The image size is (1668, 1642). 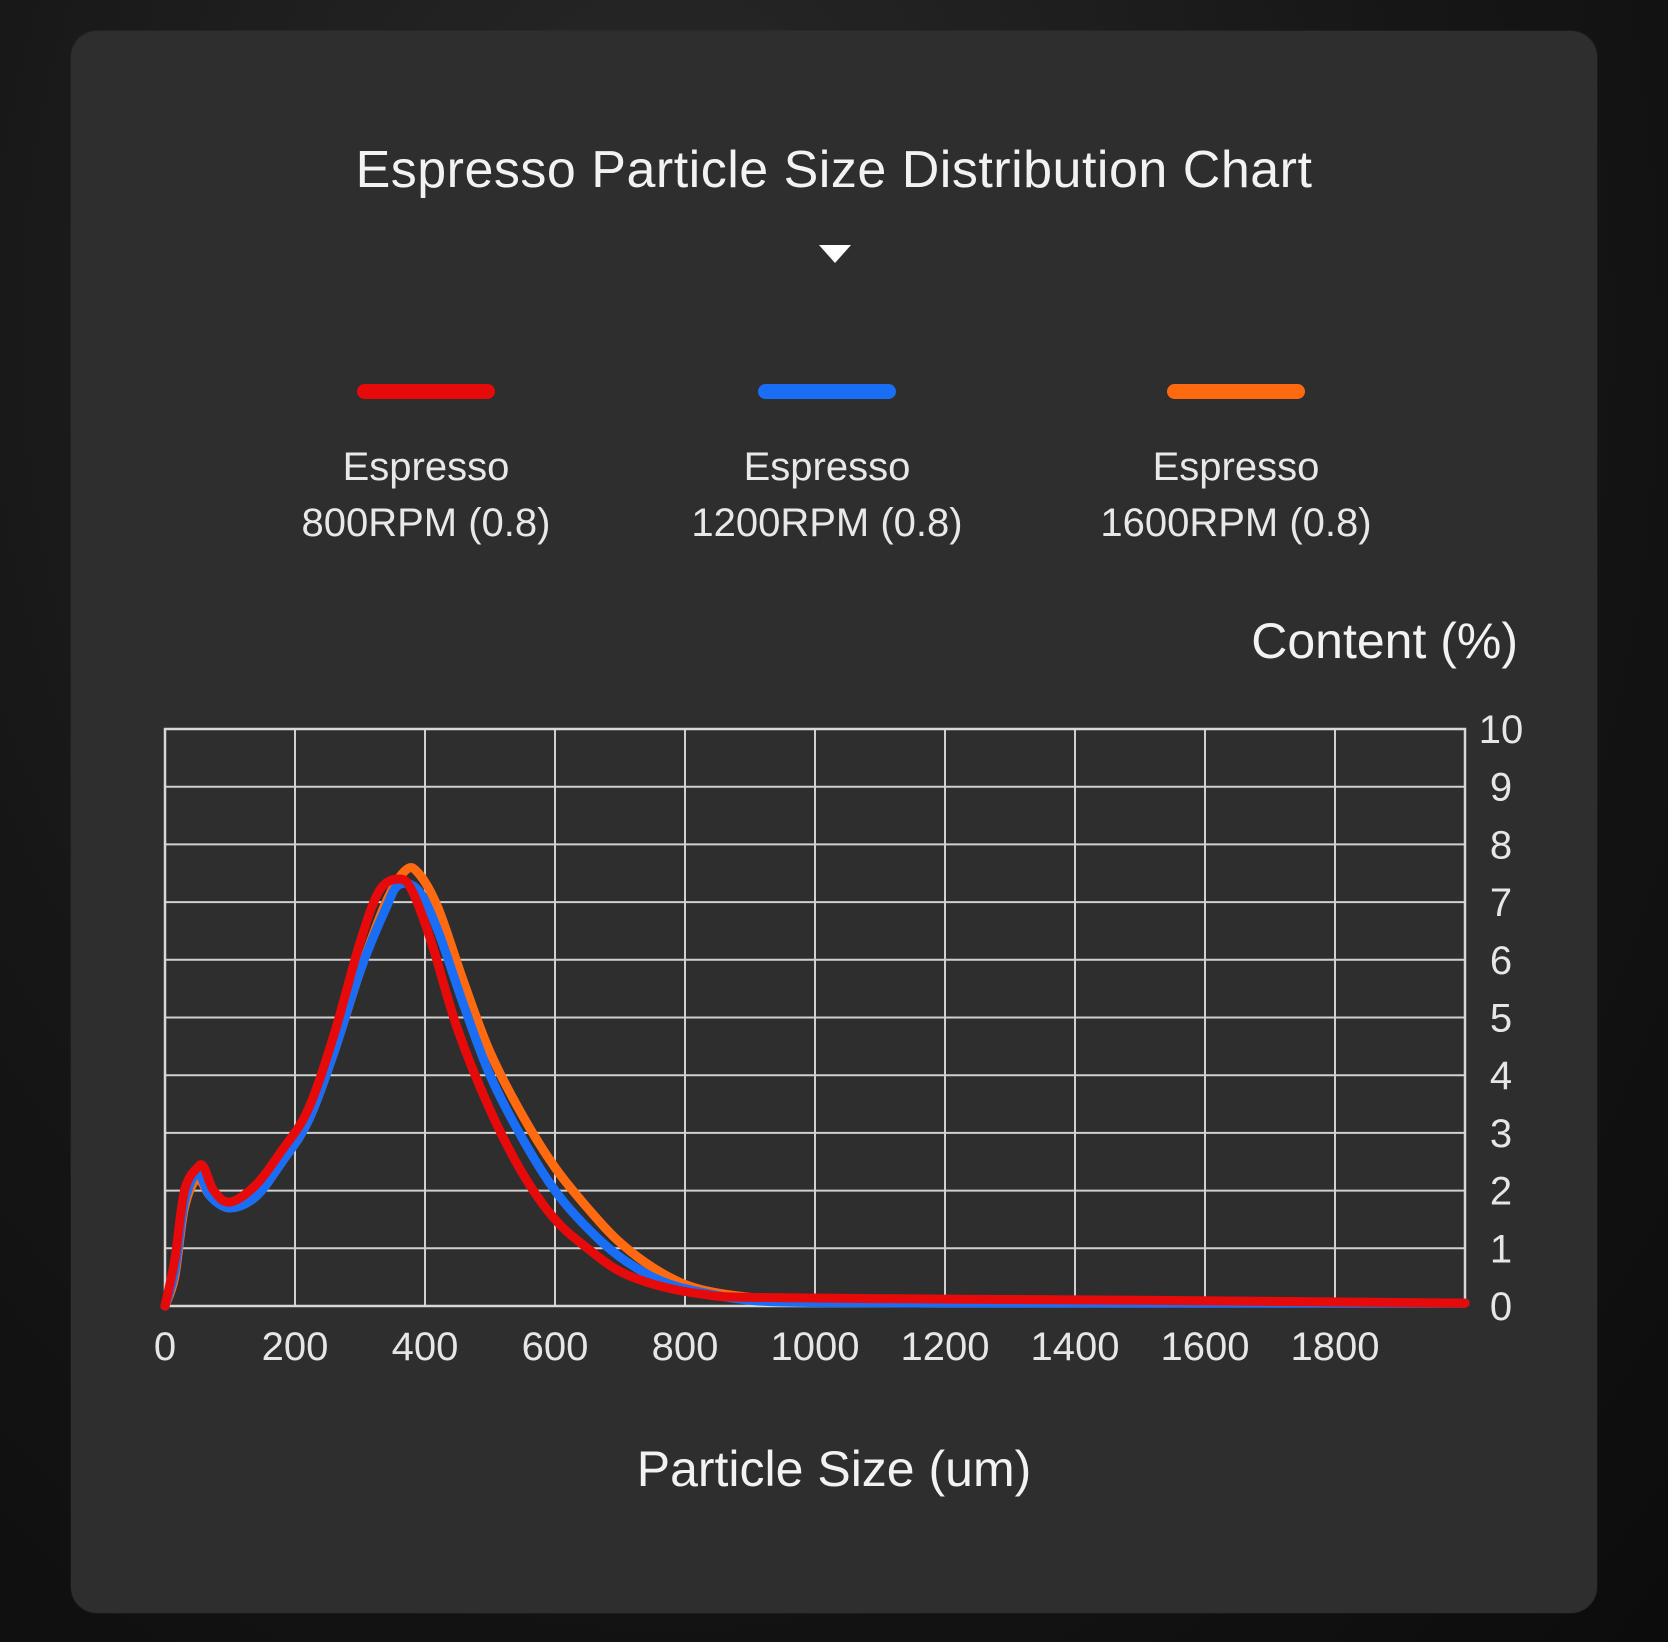 I want to click on y-tick-label: 6, so click(x=1501, y=961).